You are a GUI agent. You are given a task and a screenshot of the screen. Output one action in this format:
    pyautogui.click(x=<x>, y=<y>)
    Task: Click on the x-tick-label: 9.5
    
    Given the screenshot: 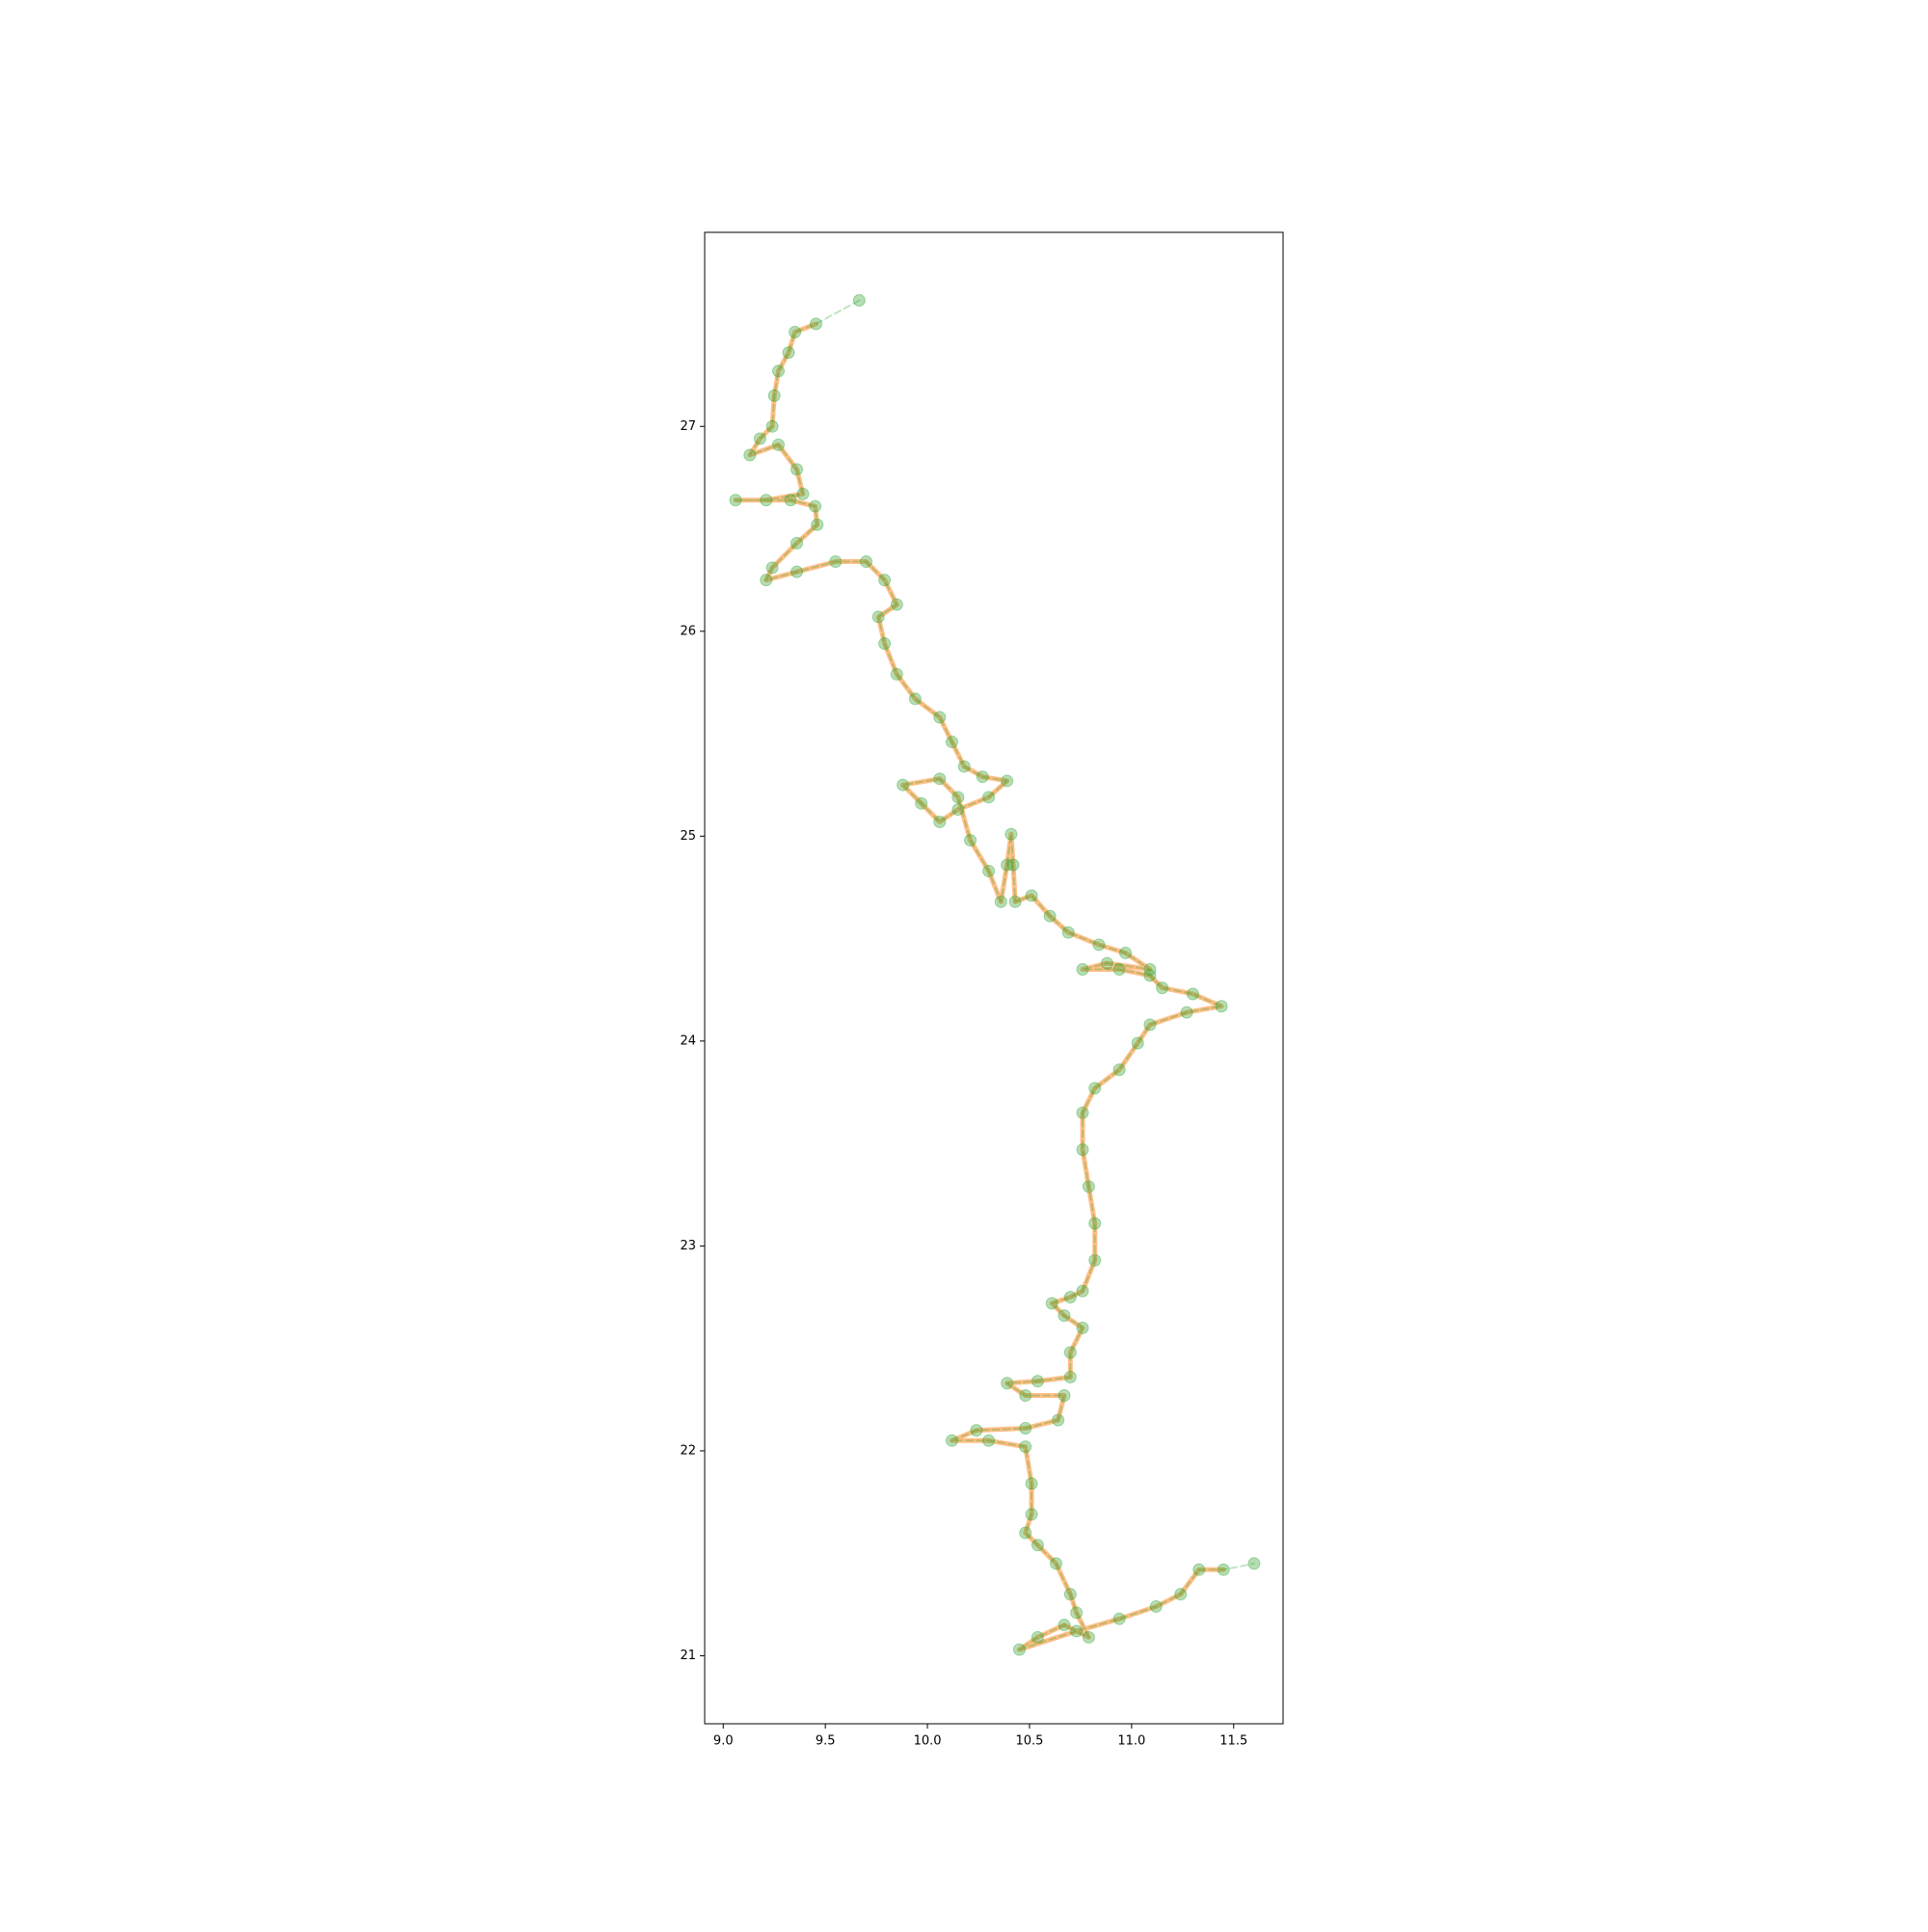 What is the action you would take?
    pyautogui.click(x=826, y=1742)
    